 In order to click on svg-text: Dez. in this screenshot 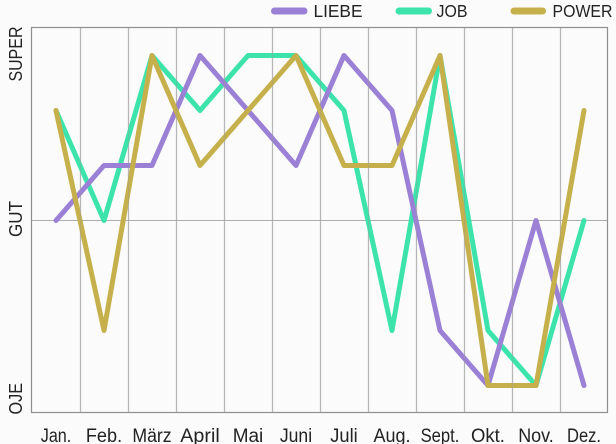, I will do `click(584, 435)`.